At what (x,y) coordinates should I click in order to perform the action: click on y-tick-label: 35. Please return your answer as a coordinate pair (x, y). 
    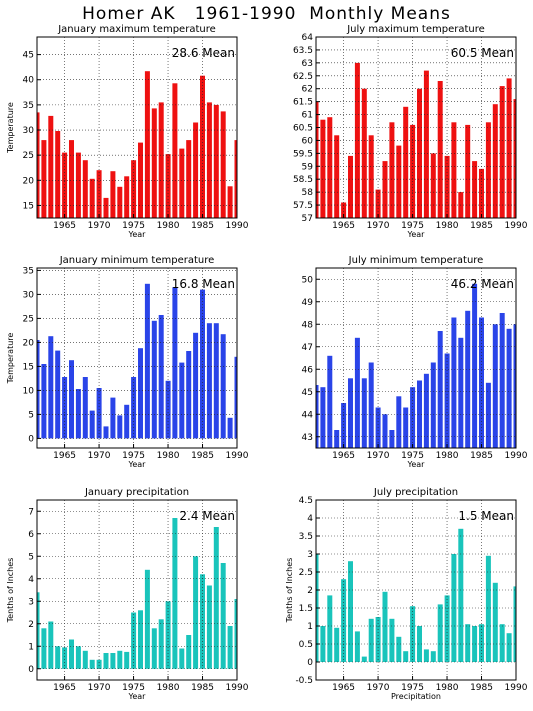
    Looking at the image, I should click on (28, 271).